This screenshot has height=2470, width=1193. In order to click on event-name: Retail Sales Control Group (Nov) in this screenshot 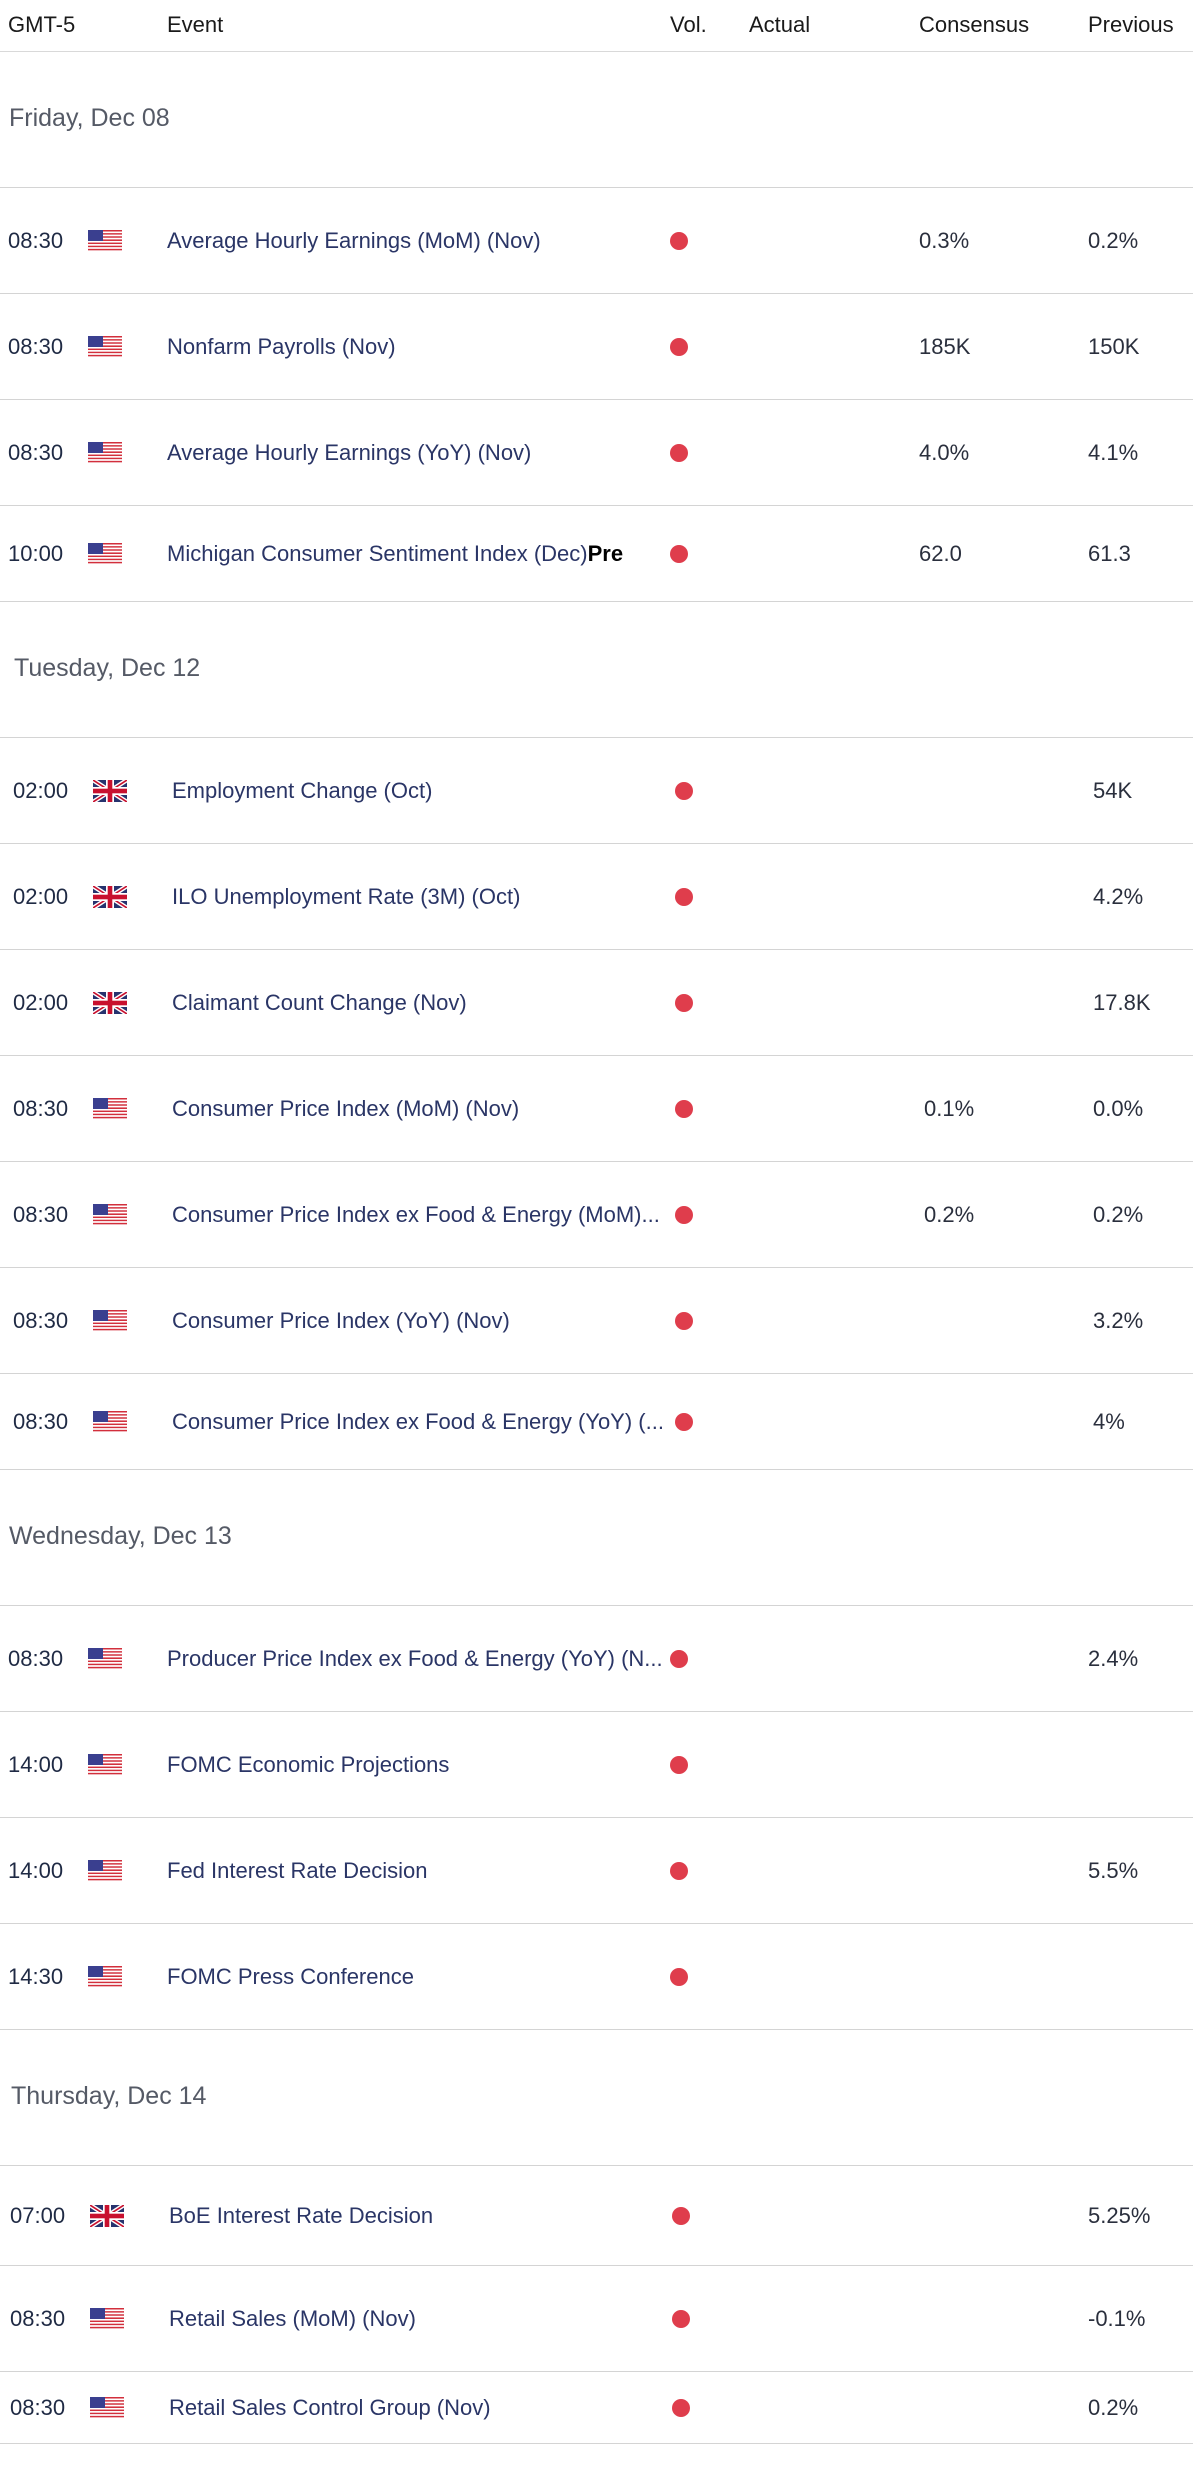, I will do `click(330, 2408)`.